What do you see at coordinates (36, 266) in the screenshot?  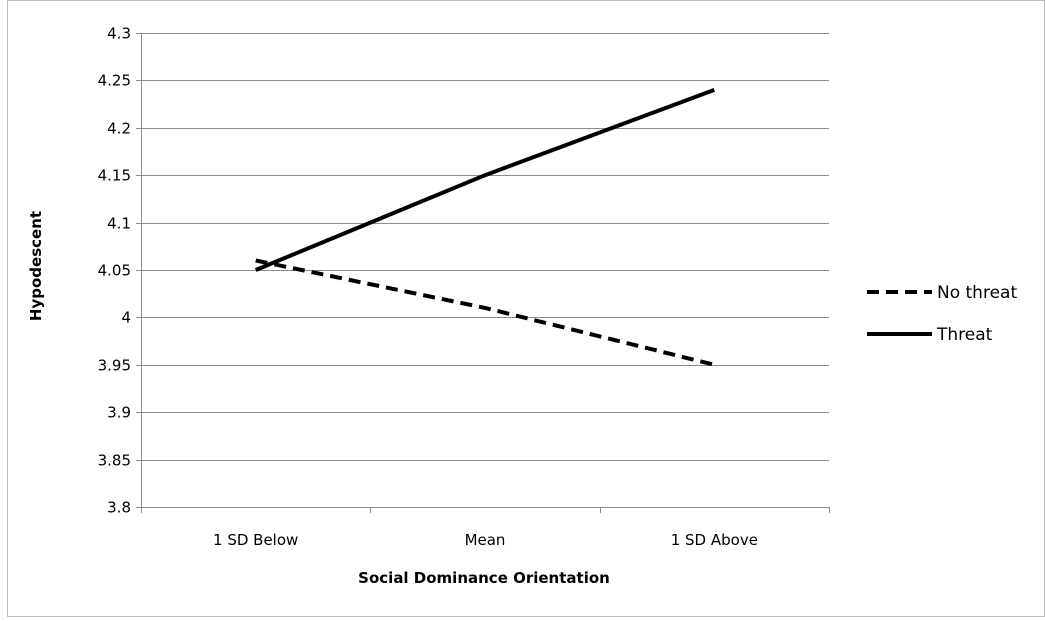 I see `y-axis-title: Hypodescent` at bounding box center [36, 266].